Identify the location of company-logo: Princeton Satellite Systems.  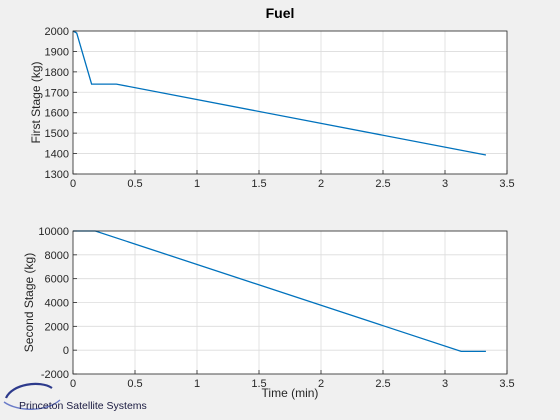
(75, 397).